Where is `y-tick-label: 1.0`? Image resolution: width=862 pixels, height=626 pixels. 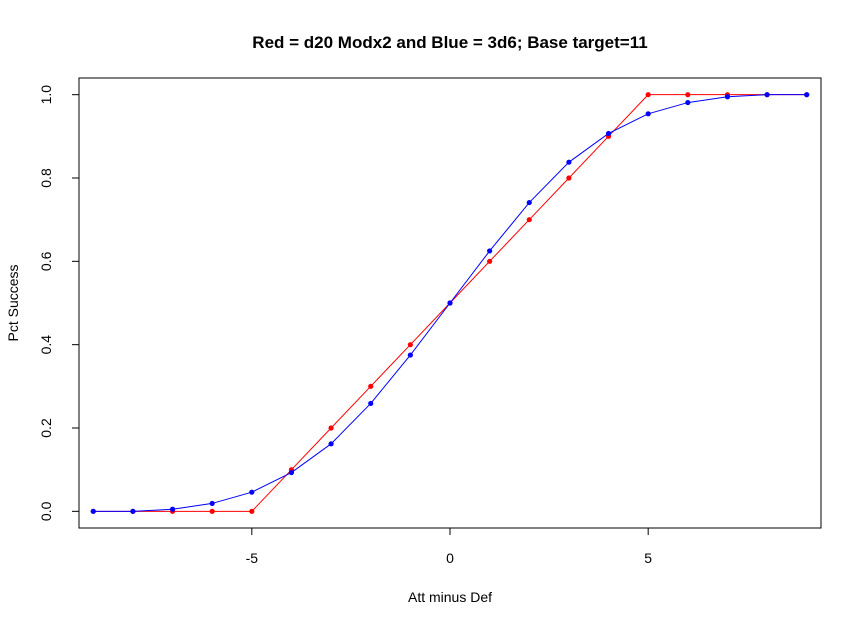 y-tick-label: 1.0 is located at coordinates (46, 95).